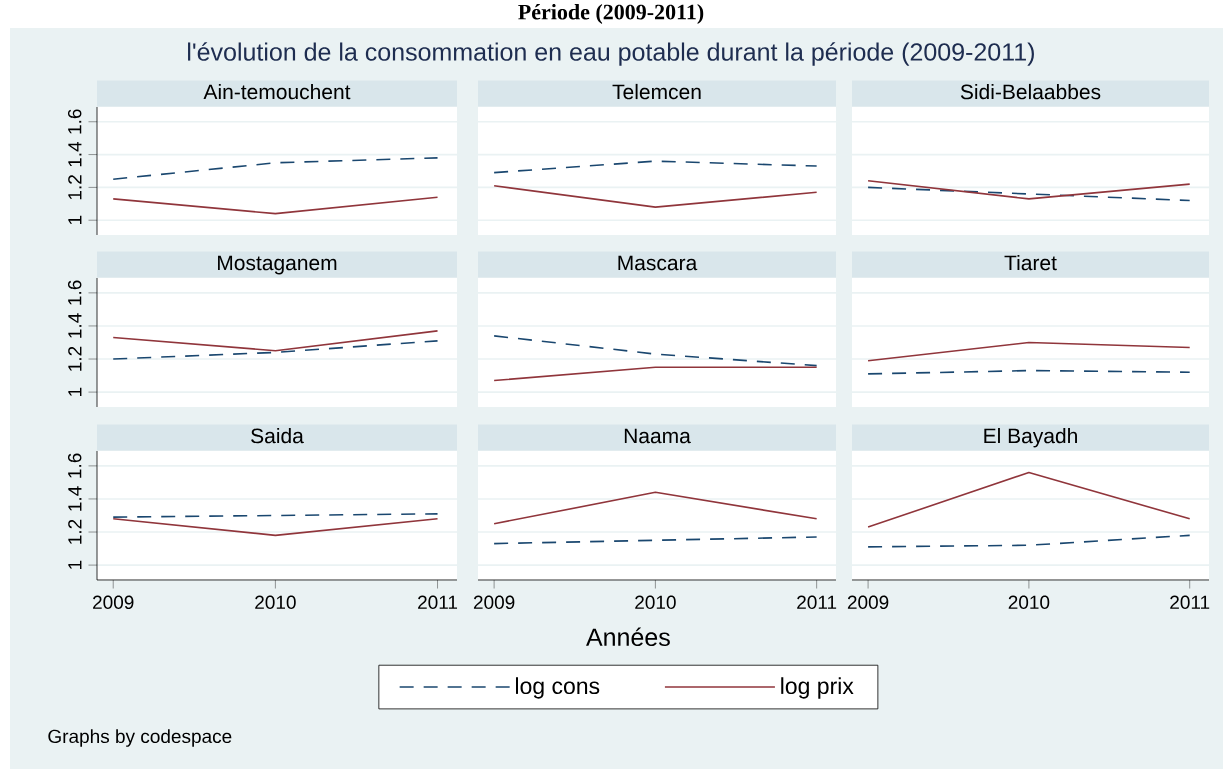 The height and width of the screenshot is (769, 1223). What do you see at coordinates (140, 738) in the screenshot?
I see `text: Graphs by codespace` at bounding box center [140, 738].